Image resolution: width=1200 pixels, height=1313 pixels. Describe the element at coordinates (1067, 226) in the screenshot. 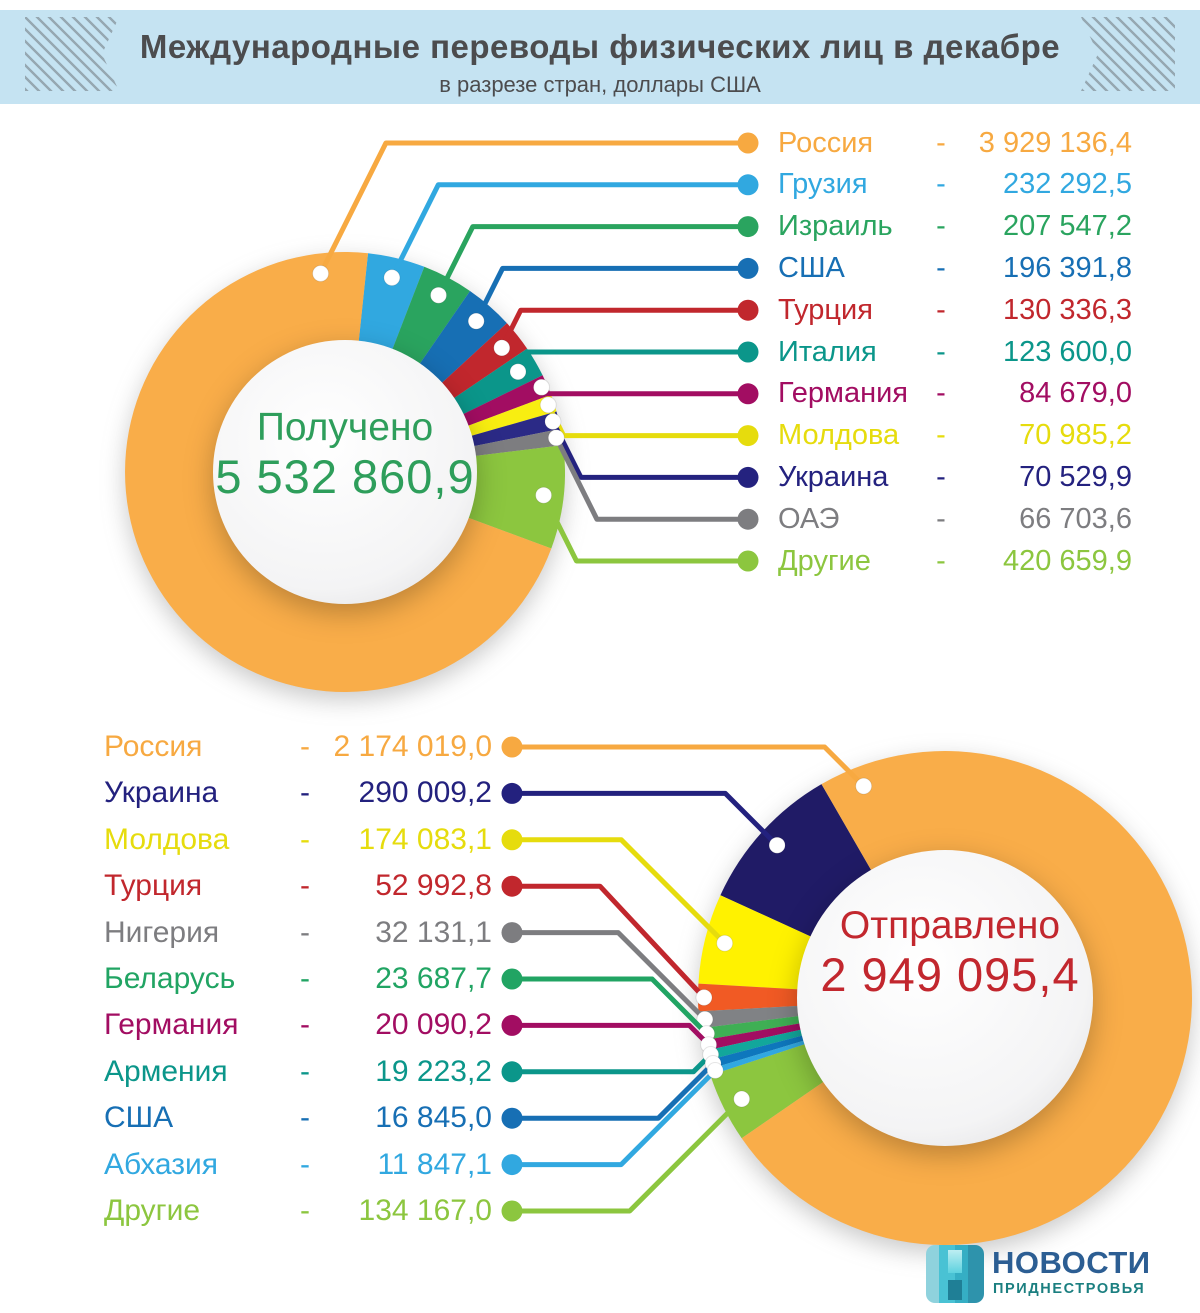

I see `legend-value: 207 547,2` at that location.